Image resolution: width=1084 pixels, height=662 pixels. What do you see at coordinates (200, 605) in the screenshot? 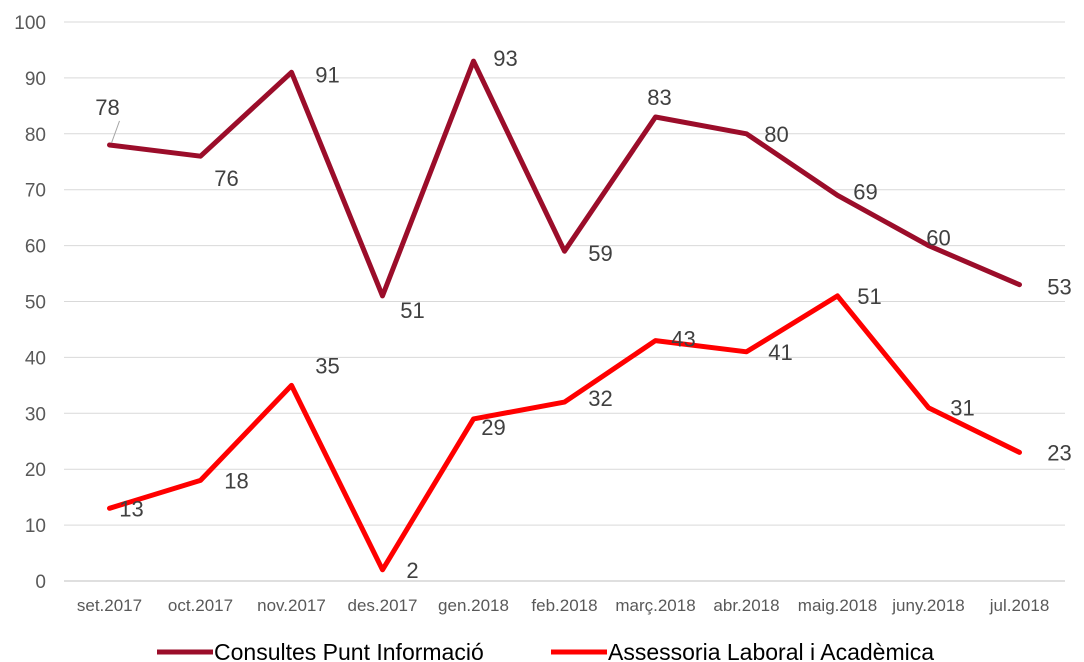
I see `x-tick-label: oct.2017` at bounding box center [200, 605].